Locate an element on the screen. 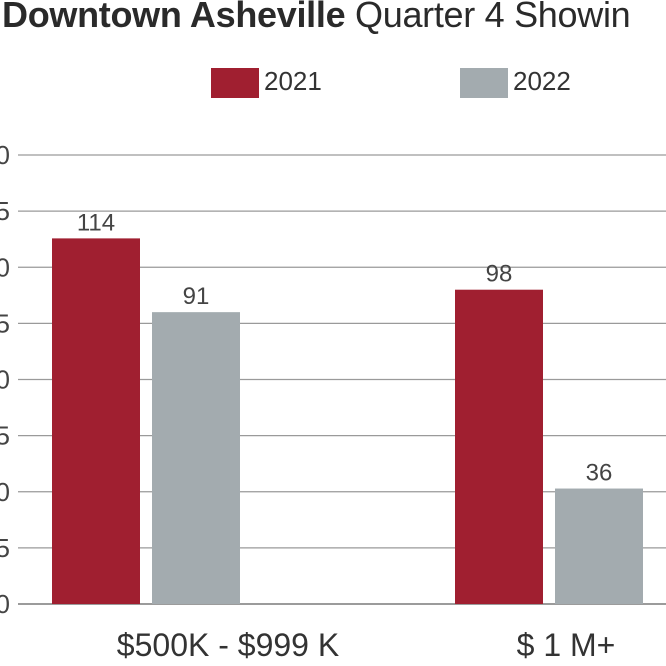 Image resolution: width=666 pixels, height=666 pixels. legend-label-2022: 2022 is located at coordinates (542, 81).